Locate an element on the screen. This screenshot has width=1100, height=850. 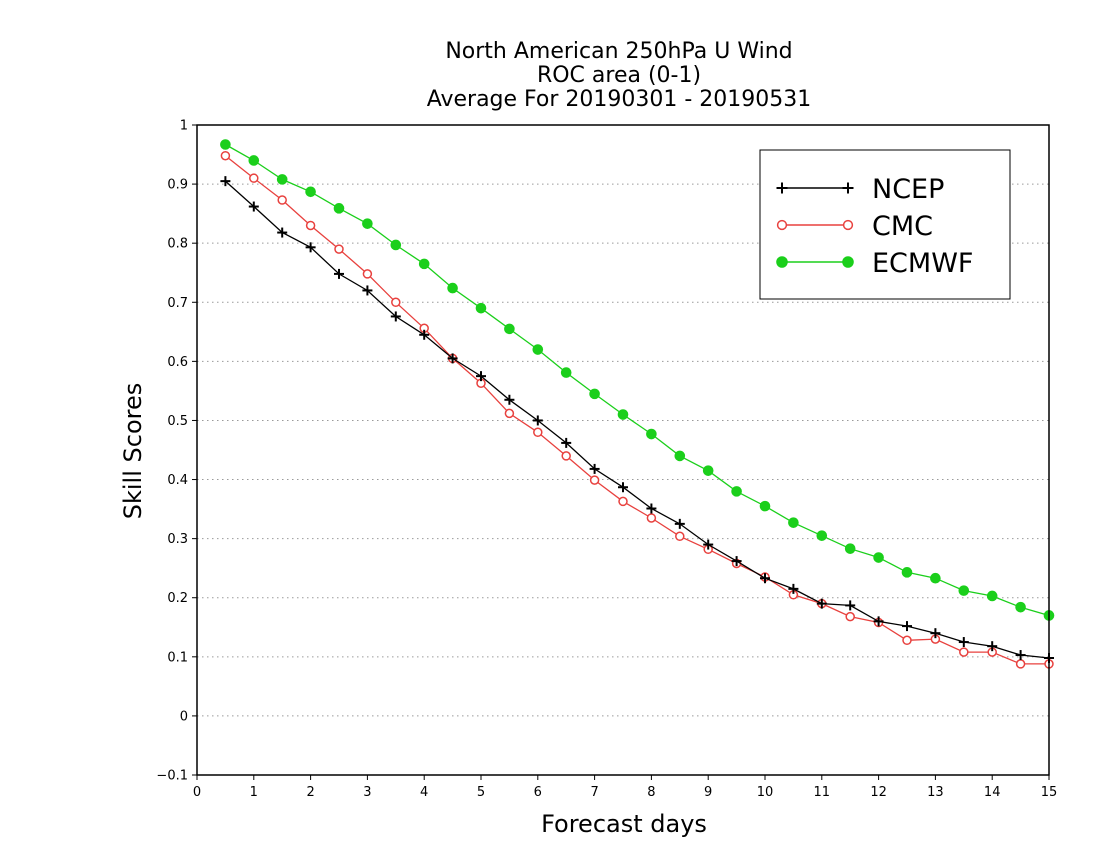
x-tick-label: 13 is located at coordinates (935, 792).